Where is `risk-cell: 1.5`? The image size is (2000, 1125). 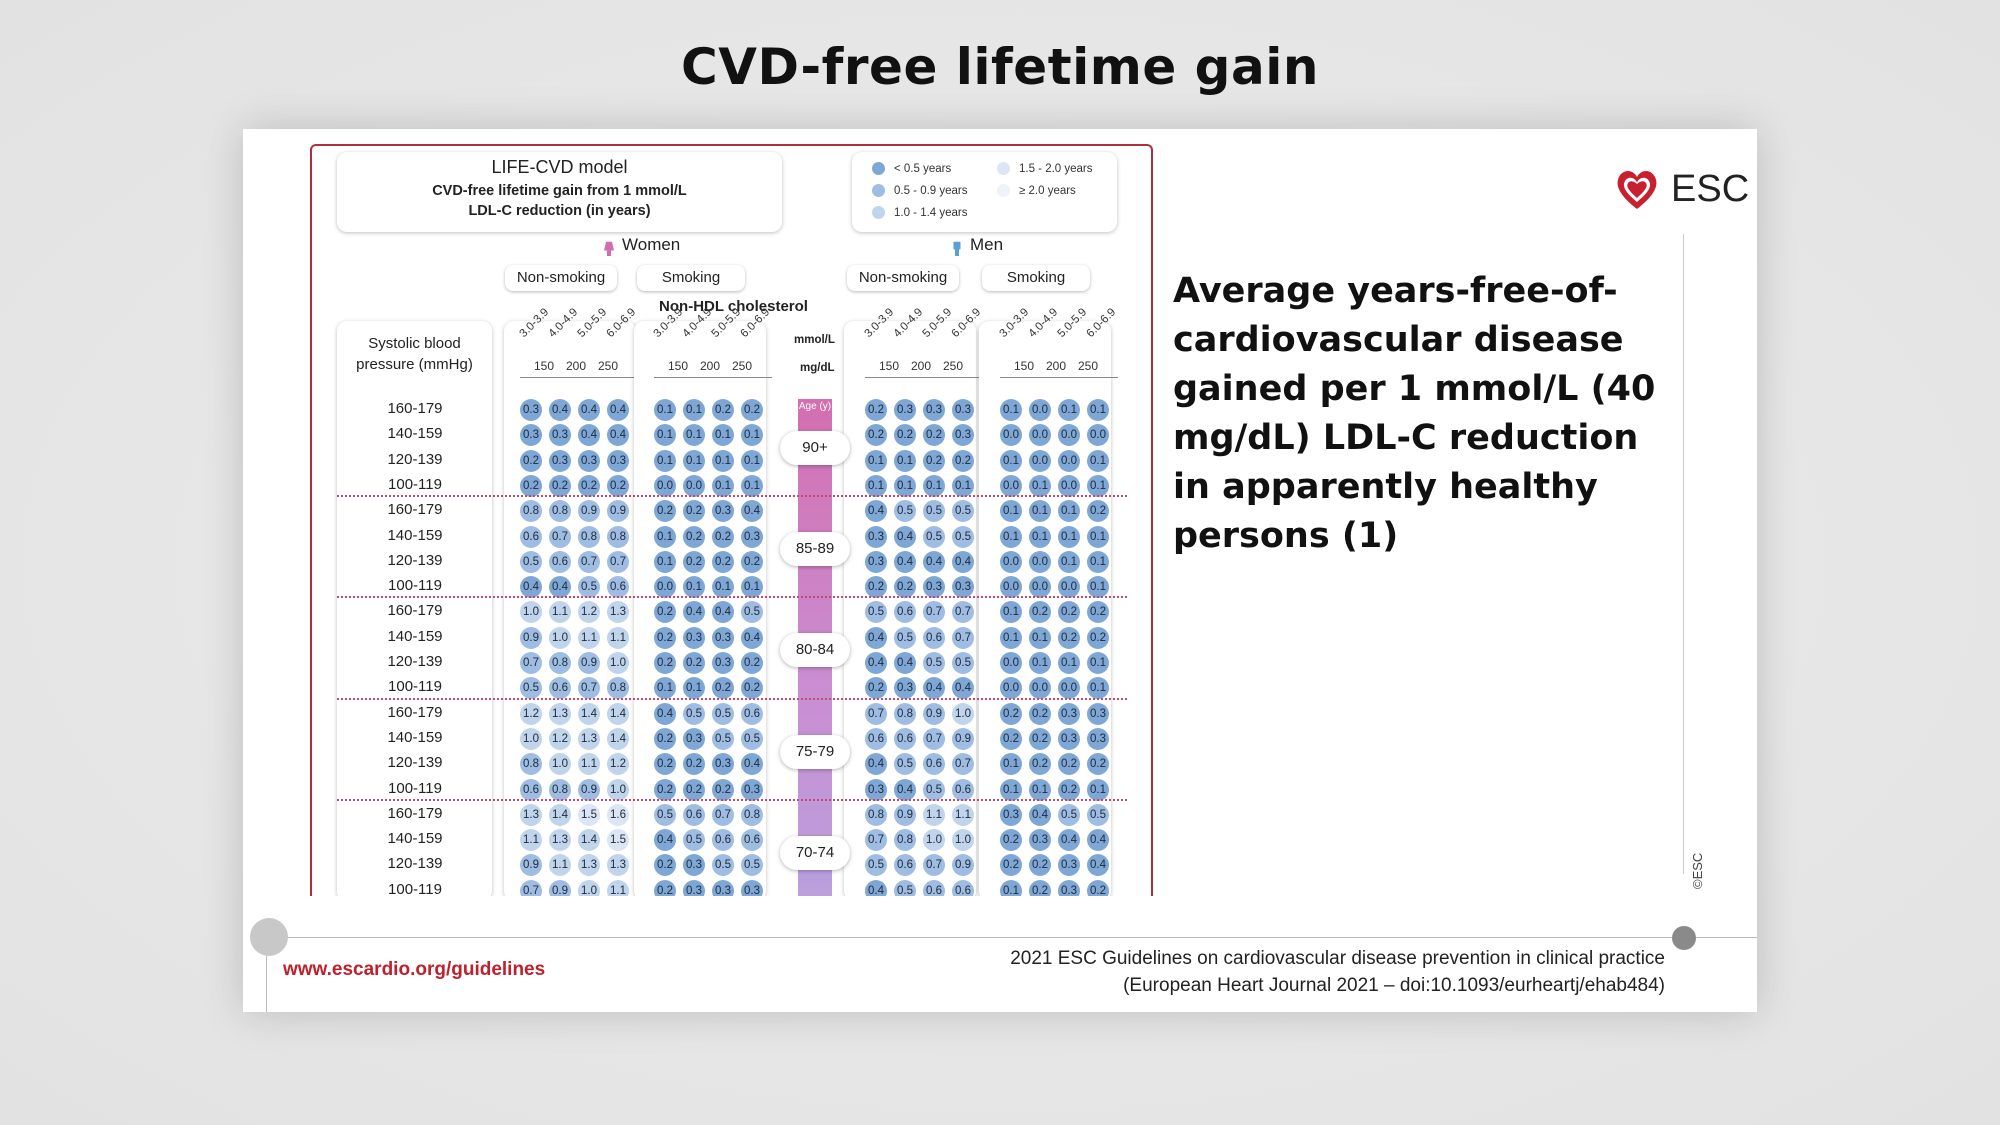
risk-cell: 1.5 is located at coordinates (618, 840).